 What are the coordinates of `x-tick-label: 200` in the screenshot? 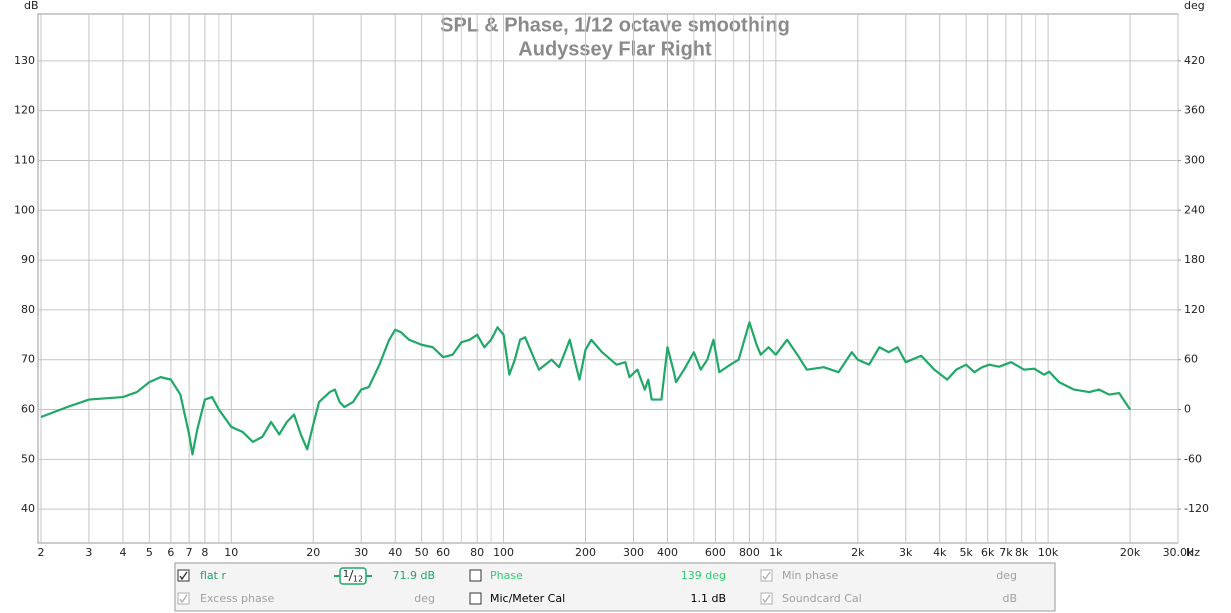 It's located at (585, 552).